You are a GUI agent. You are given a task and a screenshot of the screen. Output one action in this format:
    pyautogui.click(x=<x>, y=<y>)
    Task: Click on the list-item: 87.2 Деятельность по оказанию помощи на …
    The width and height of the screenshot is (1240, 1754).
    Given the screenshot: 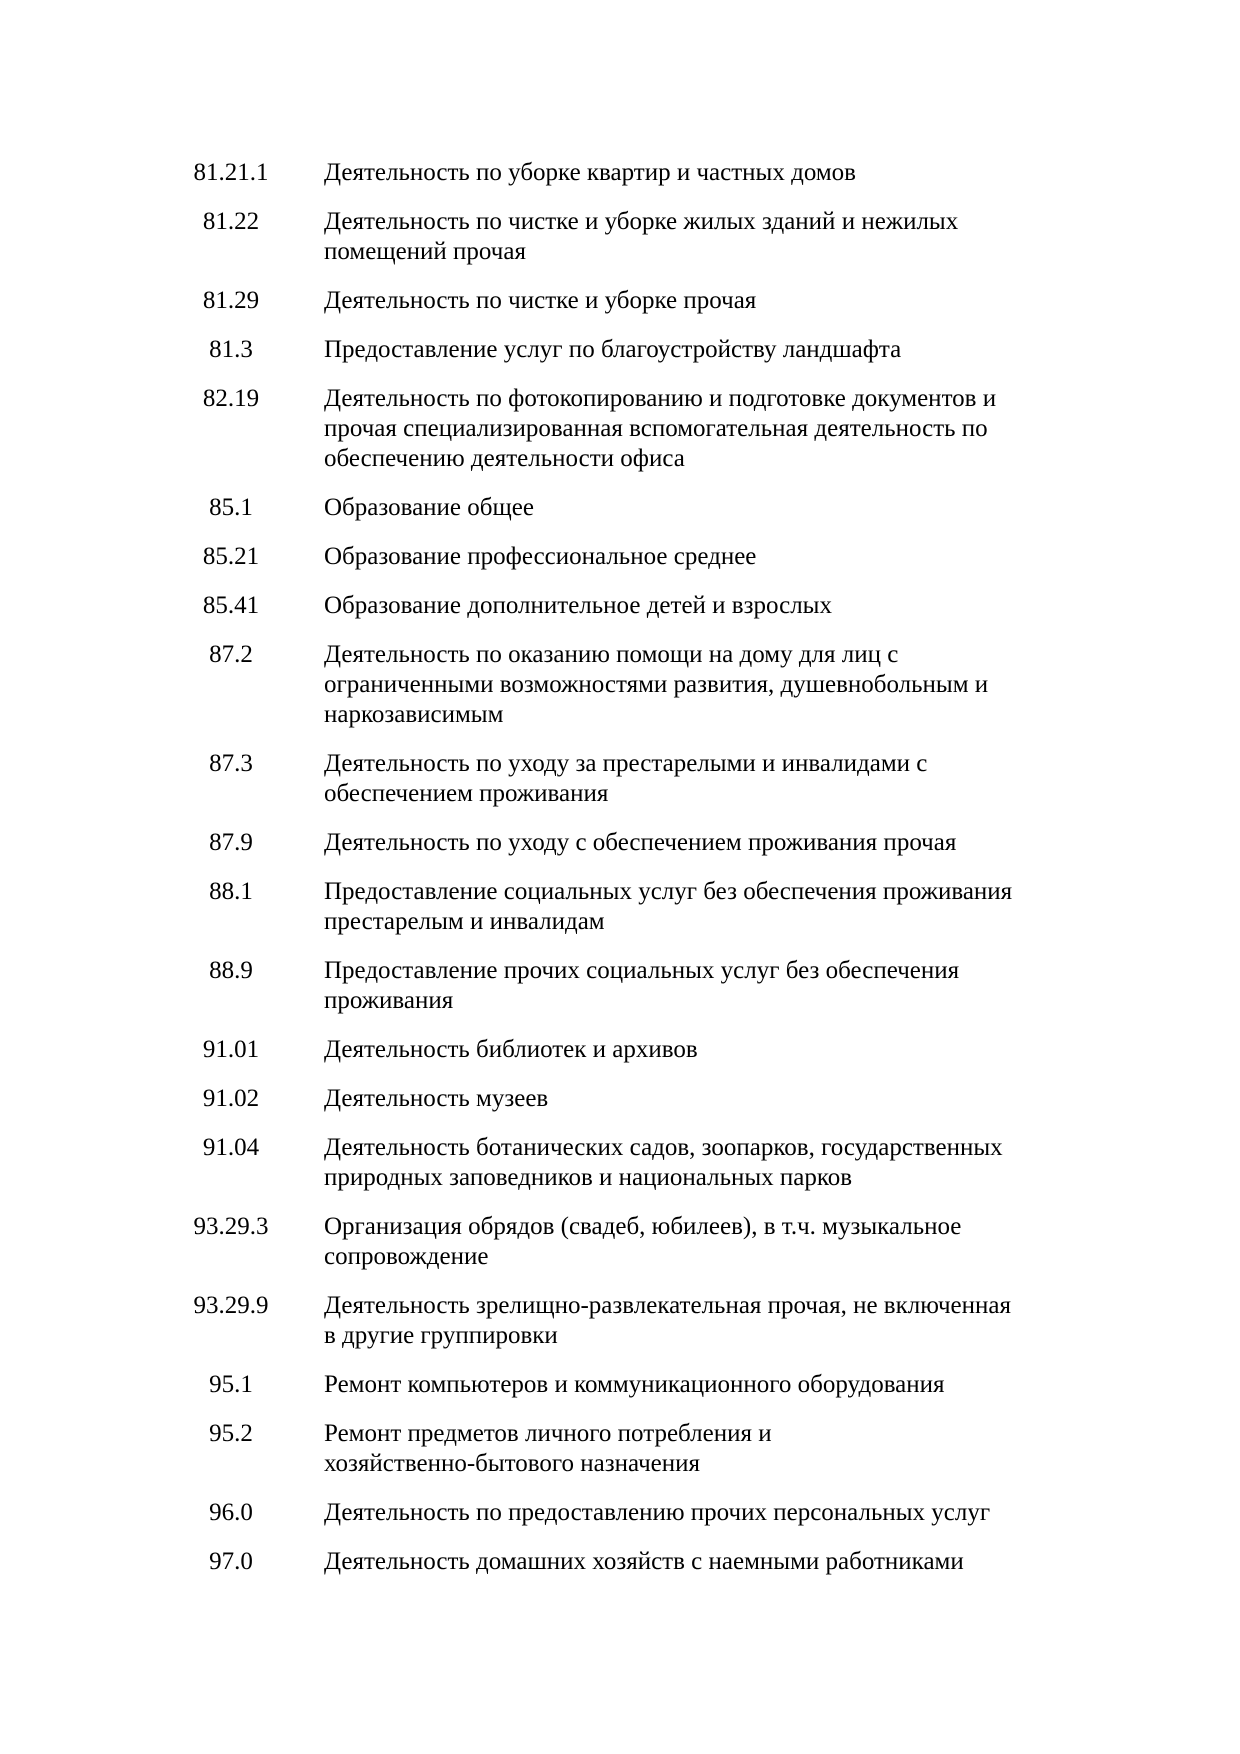 What is the action you would take?
    pyautogui.click(x=659, y=685)
    